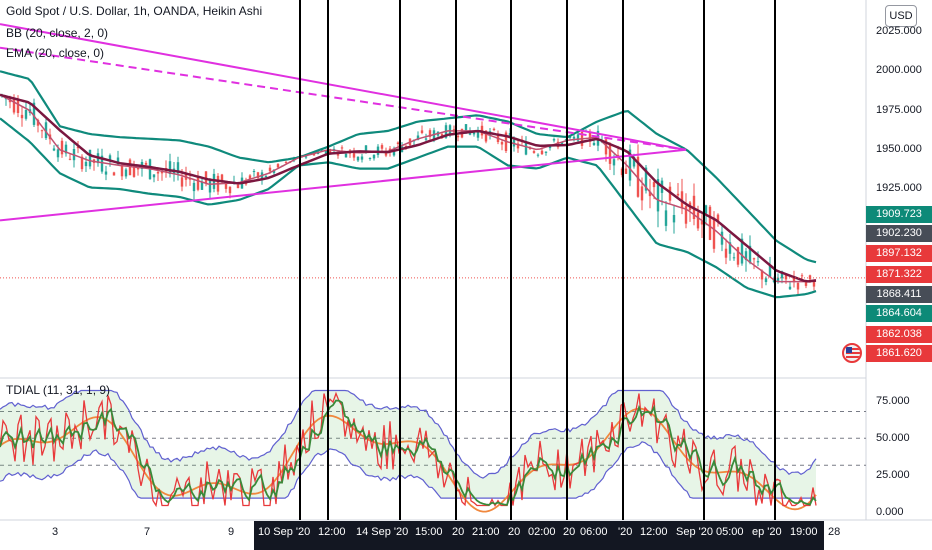 The height and width of the screenshot is (550, 932). I want to click on osc-tick: 25.000, so click(893, 475).